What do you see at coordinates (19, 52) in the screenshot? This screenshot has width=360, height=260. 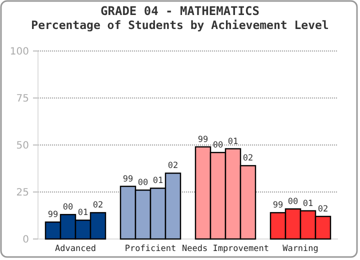 I see `y-tick-label: 100` at bounding box center [19, 52].